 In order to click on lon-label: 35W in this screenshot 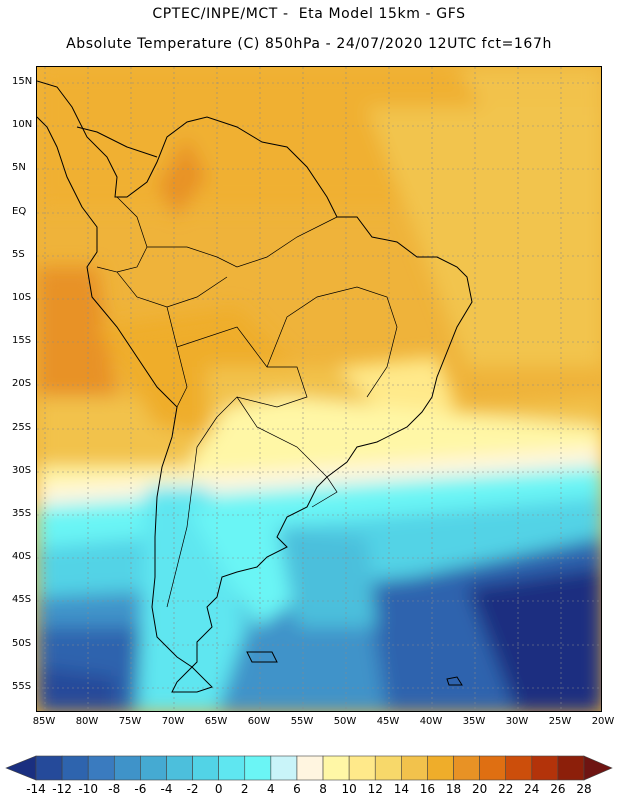, I will do `click(474, 721)`.